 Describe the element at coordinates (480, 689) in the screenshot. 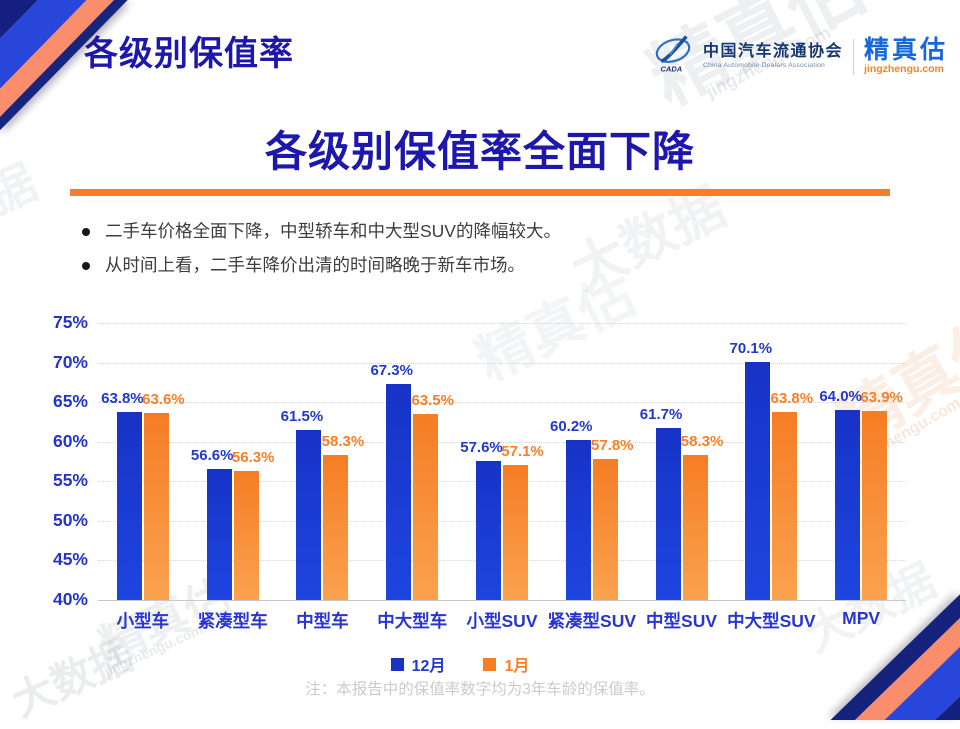

I see `footnote: 注：本报告中的保值率数字均为3年车龄的保值率。` at that location.